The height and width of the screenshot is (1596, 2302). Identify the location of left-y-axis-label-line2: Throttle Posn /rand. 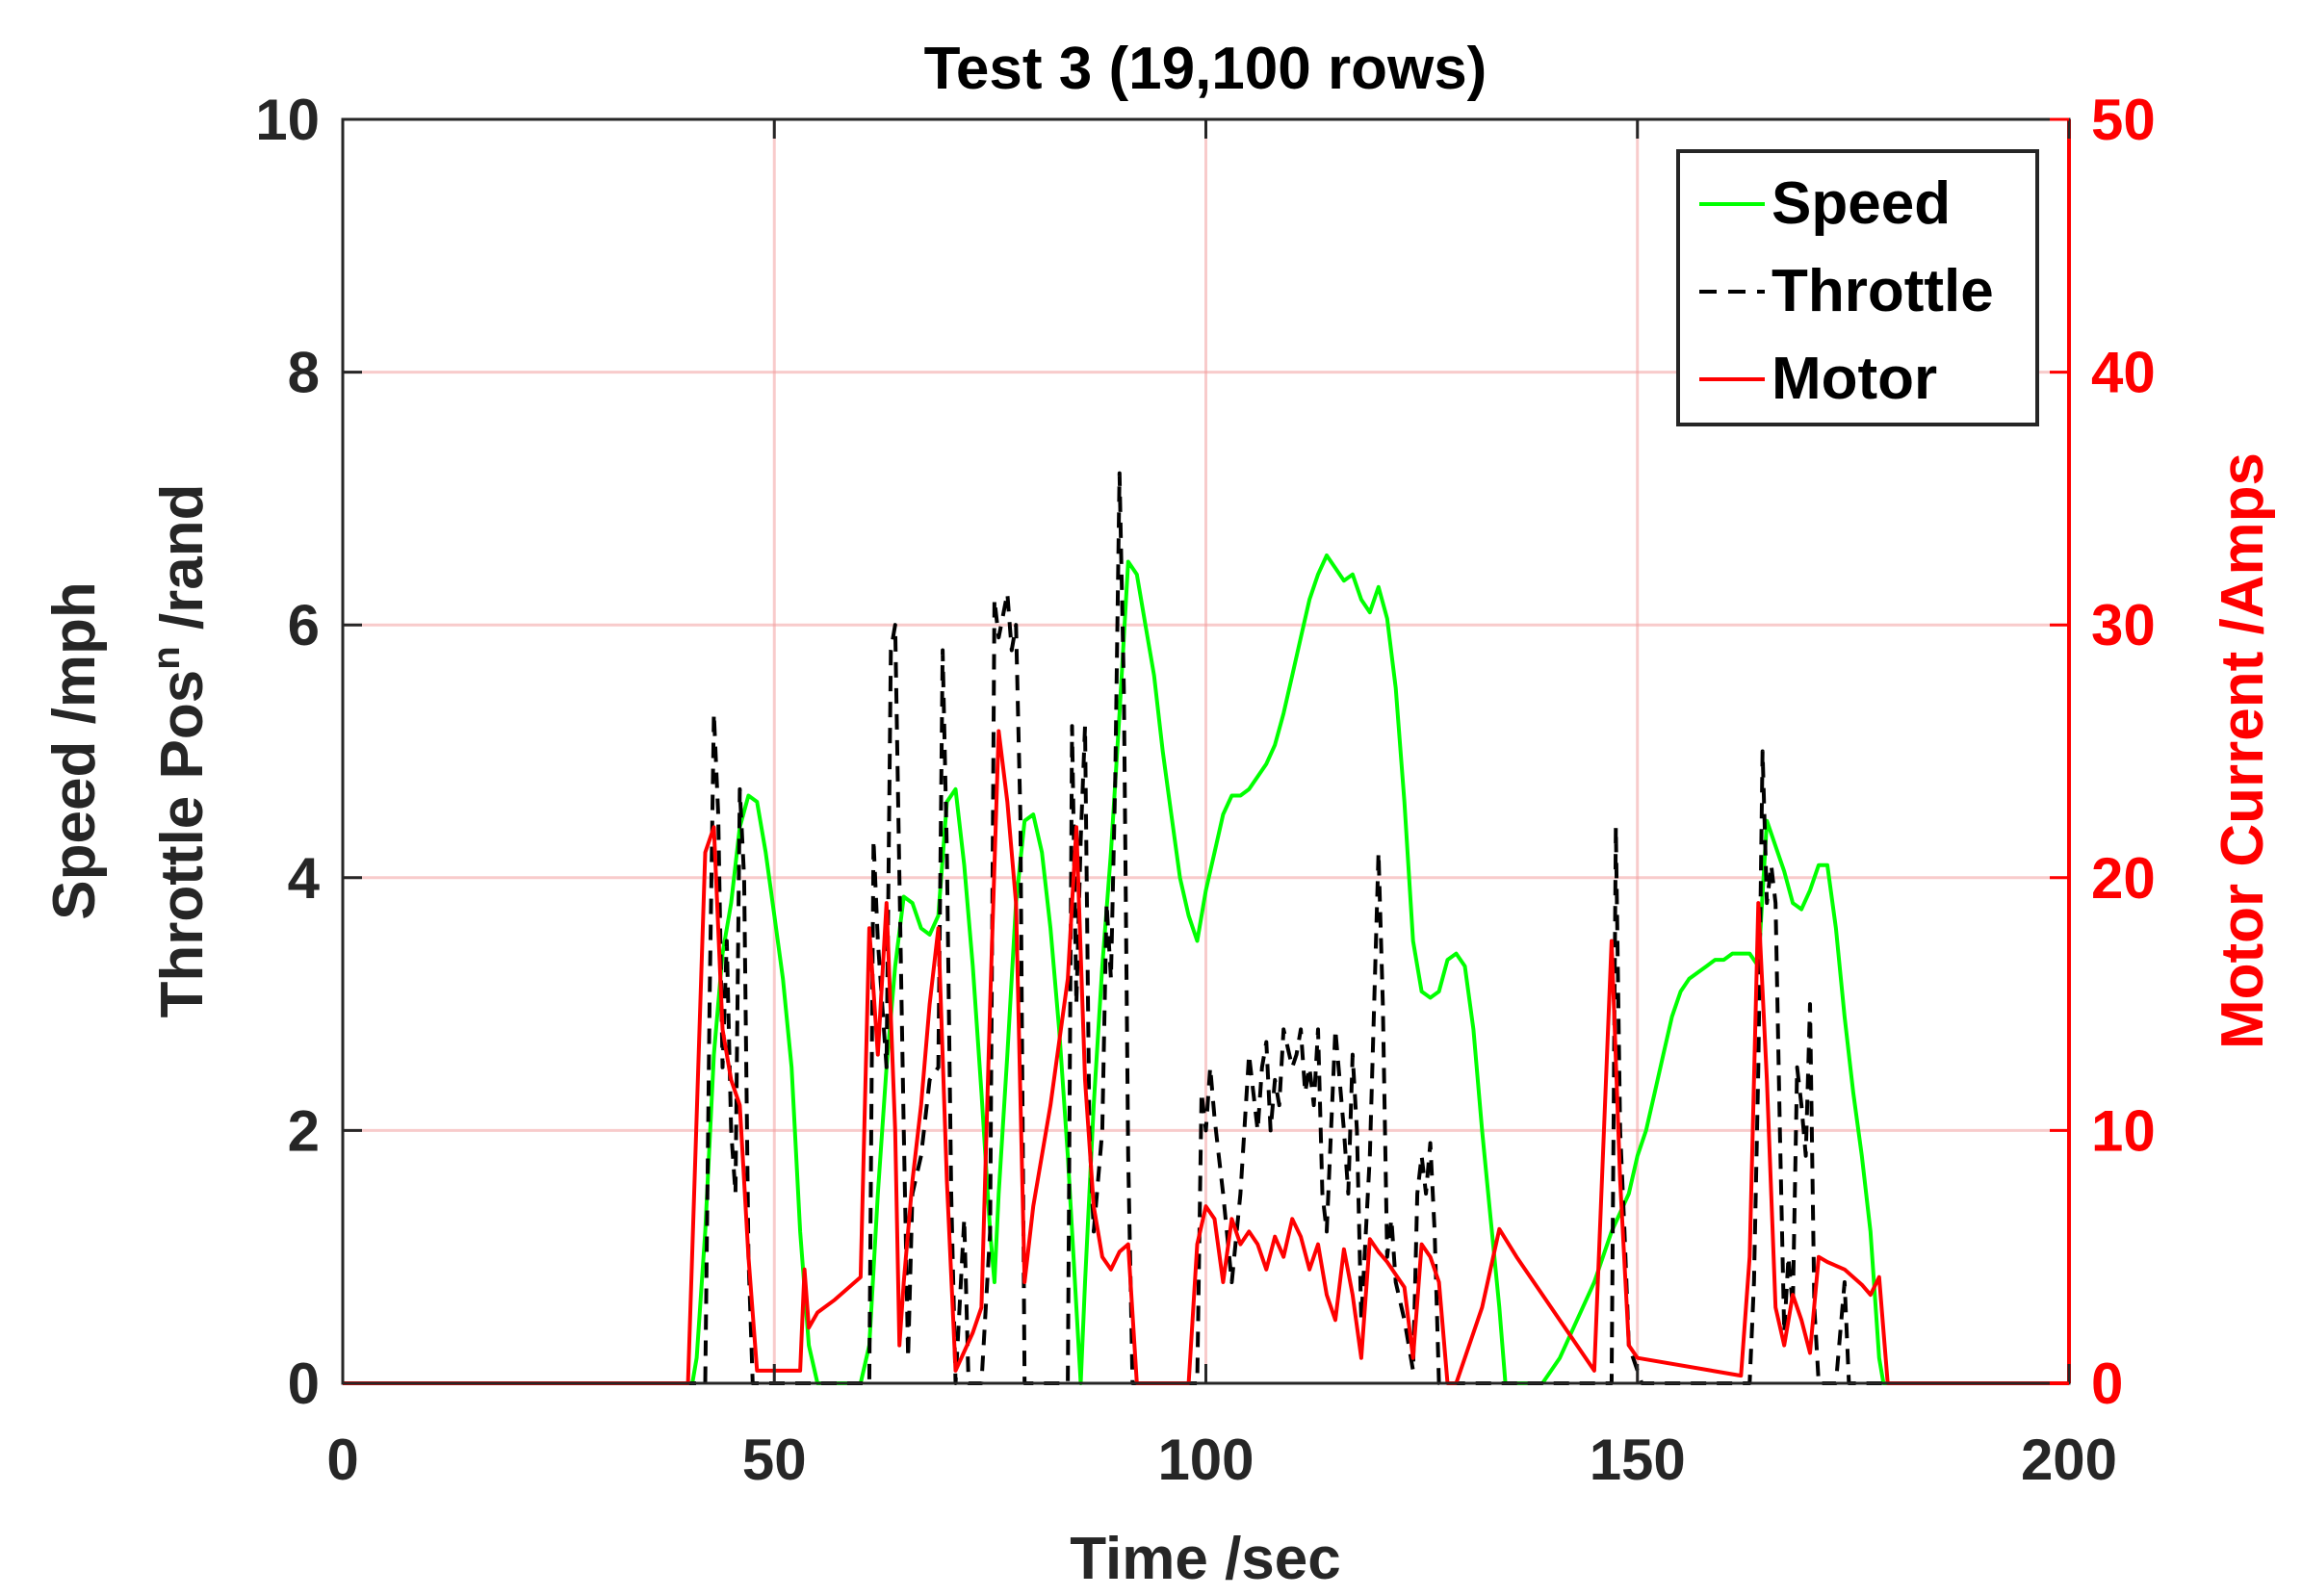
(180, 751).